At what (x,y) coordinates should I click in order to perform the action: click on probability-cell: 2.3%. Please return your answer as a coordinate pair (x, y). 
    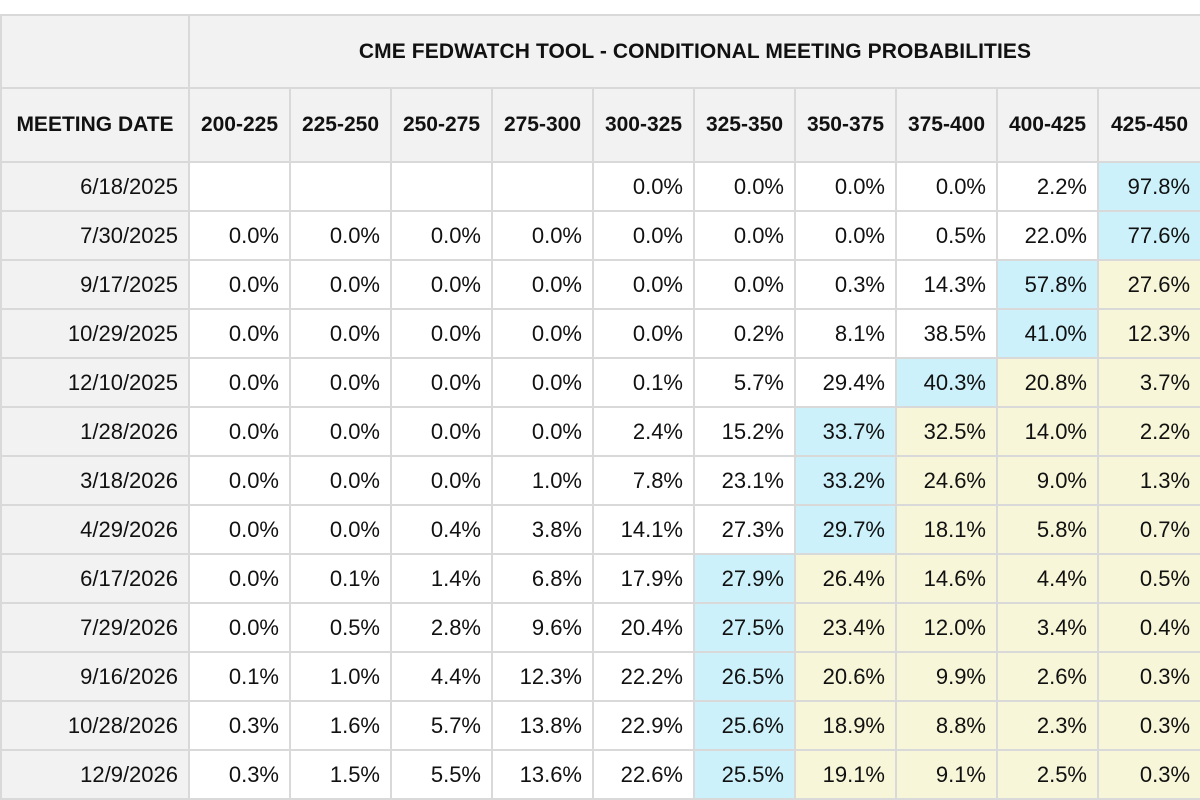
    Looking at the image, I should click on (1047, 725).